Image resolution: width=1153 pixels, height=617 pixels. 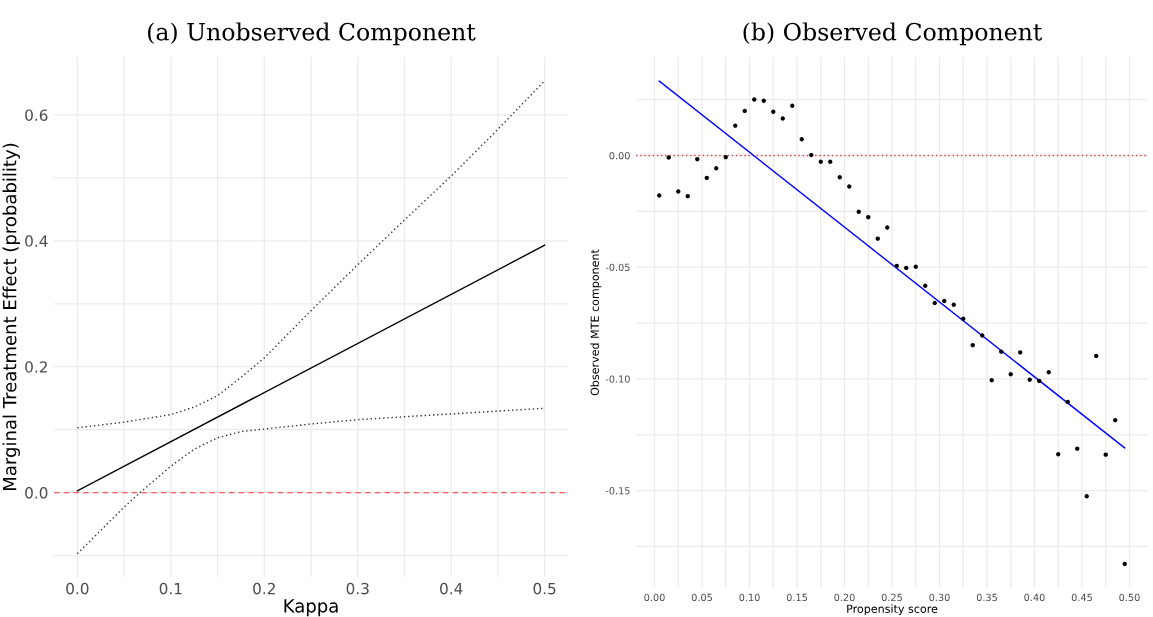 I want to click on x-axis-title: Kappa, so click(x=311, y=608).